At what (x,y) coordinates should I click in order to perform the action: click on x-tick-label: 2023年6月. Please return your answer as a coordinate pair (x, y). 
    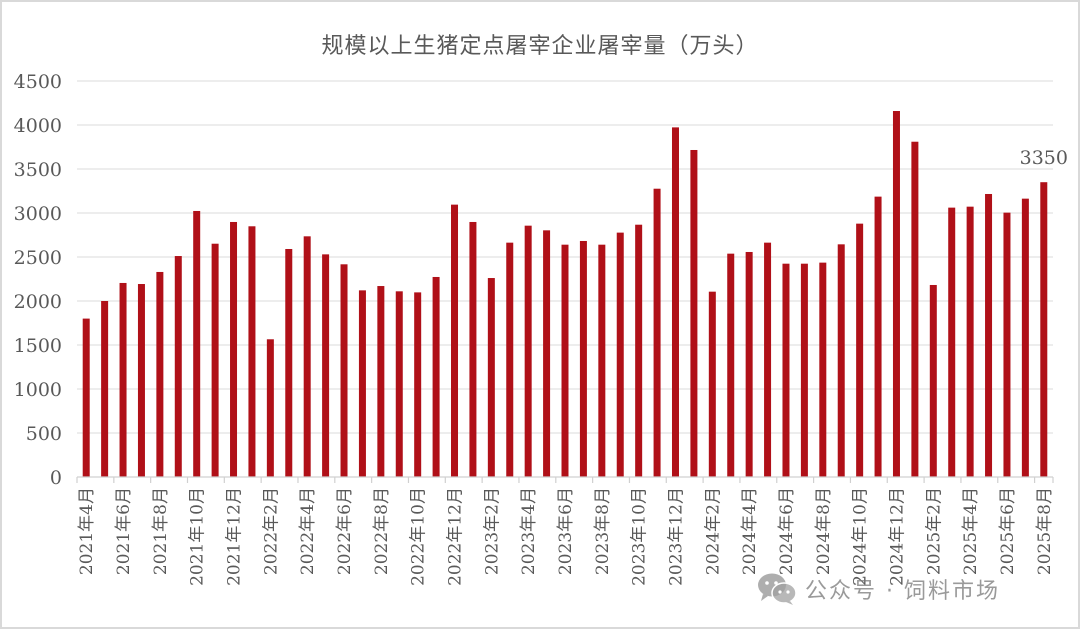
    Looking at the image, I should click on (566, 531).